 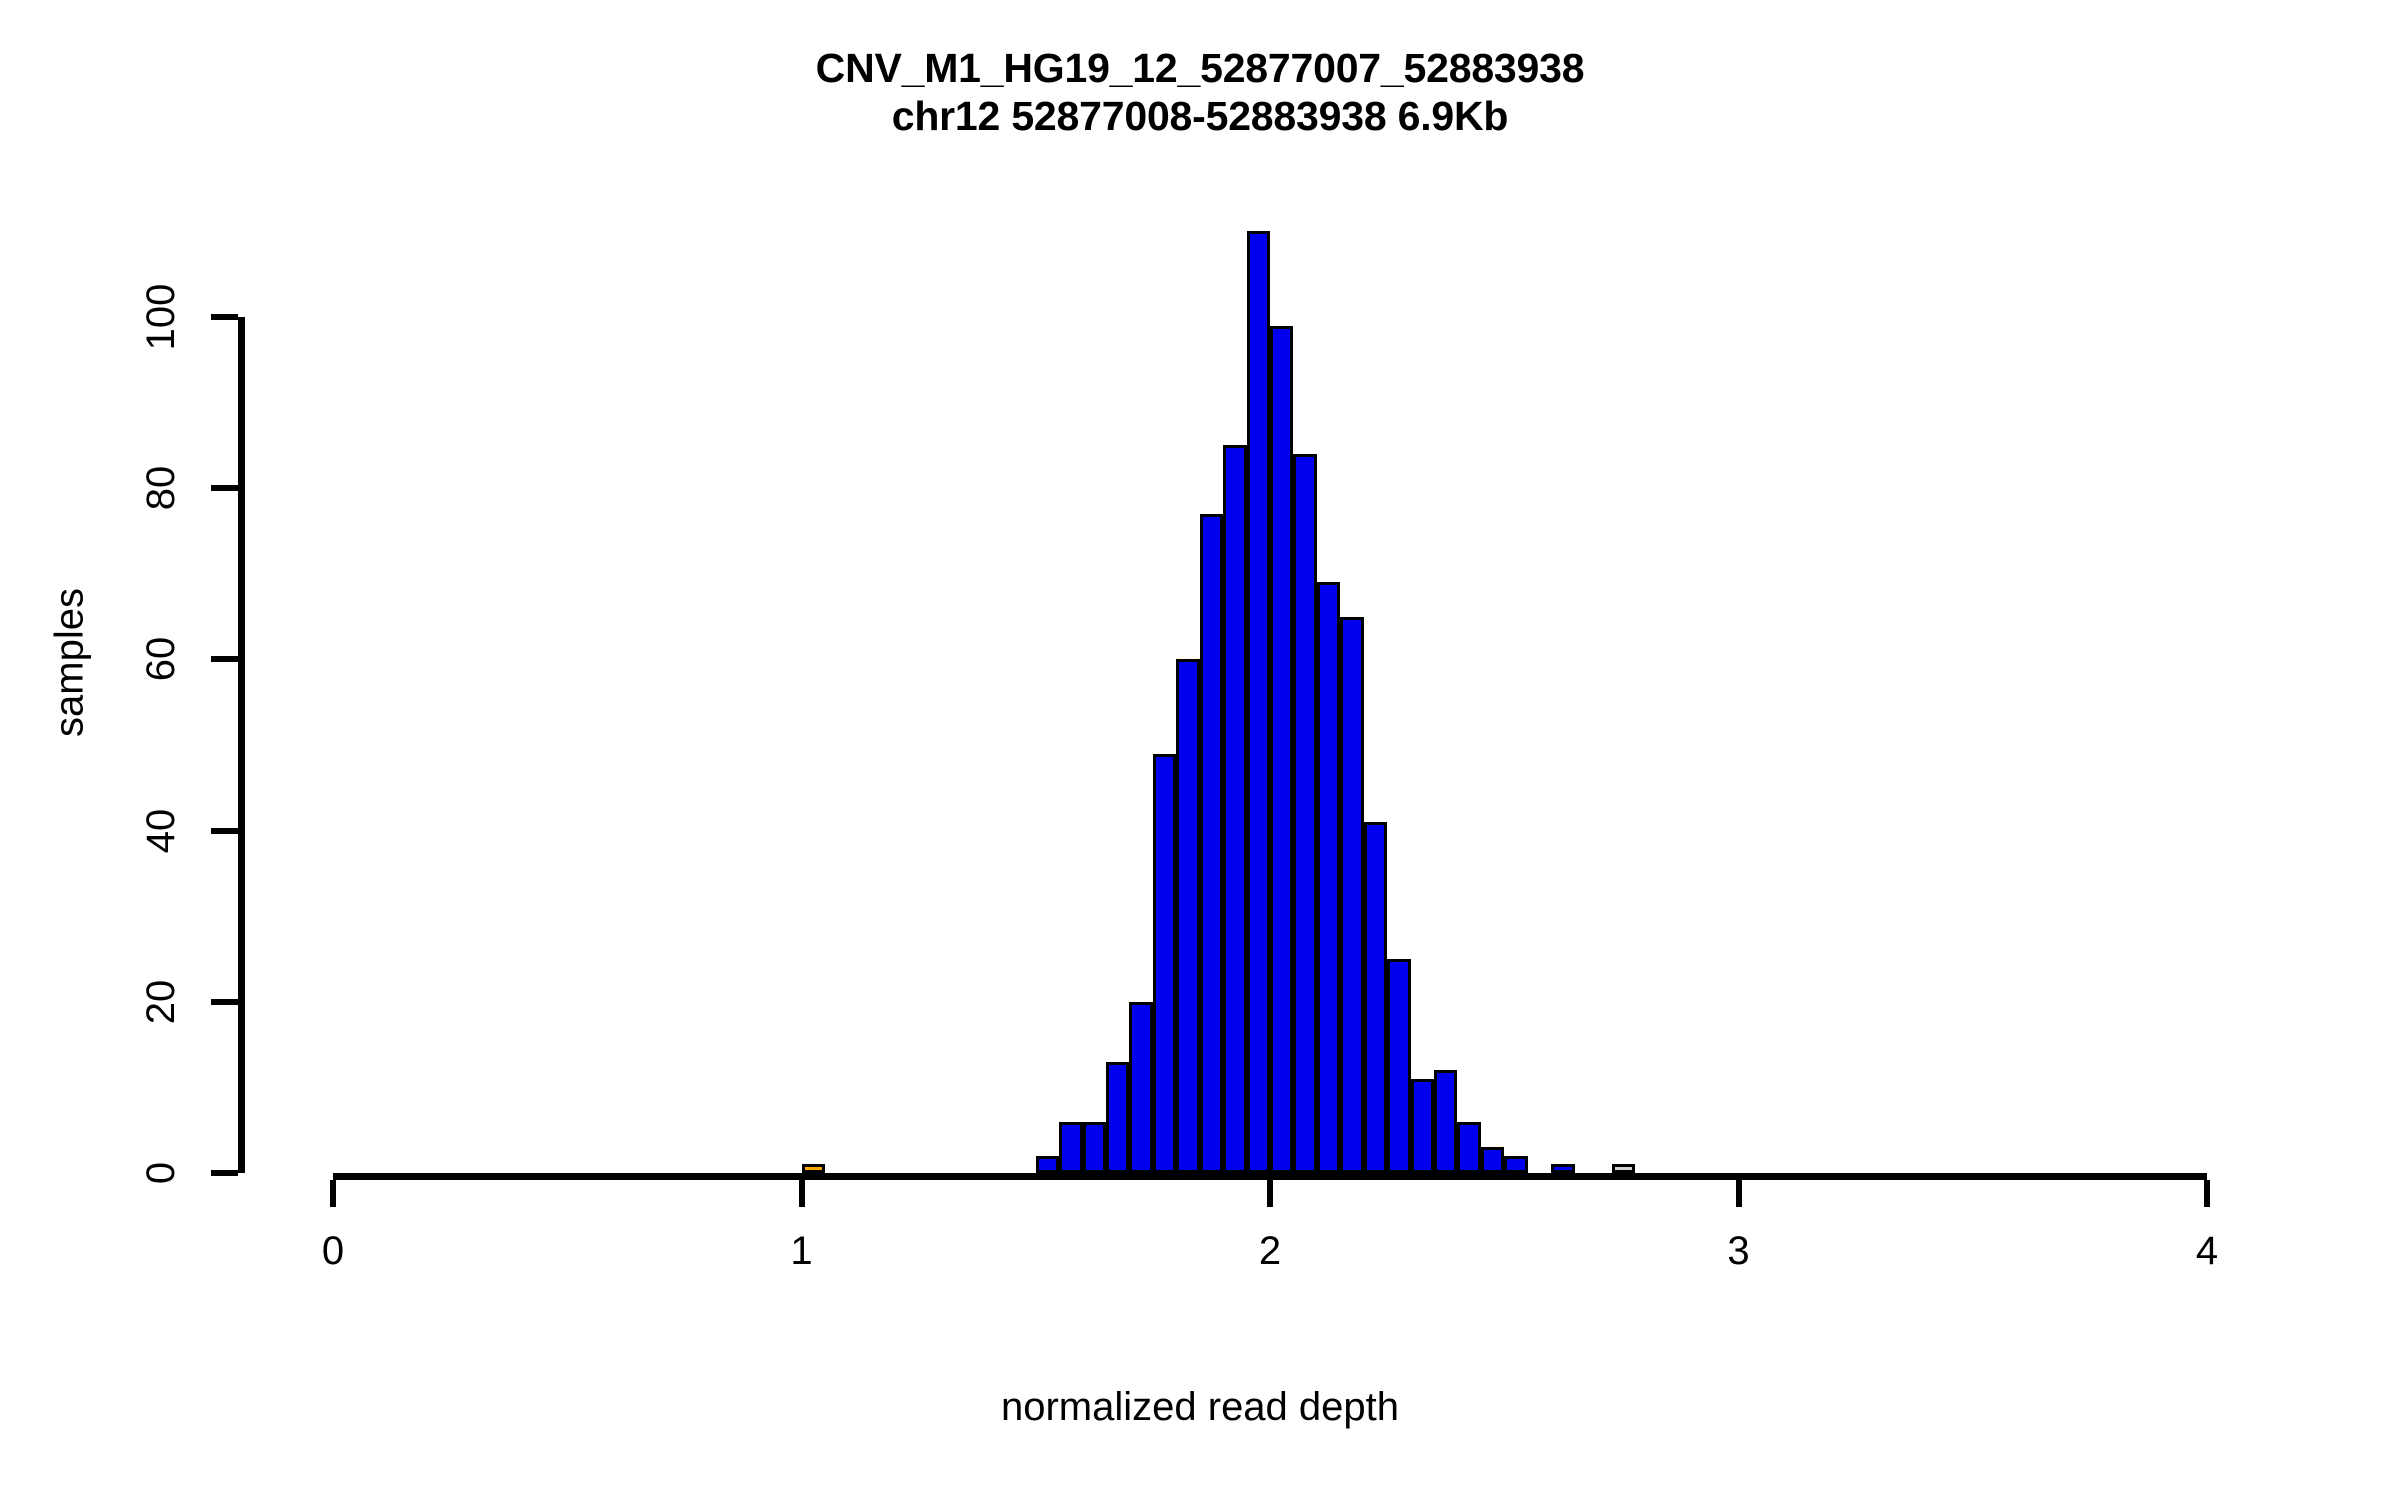 What do you see at coordinates (1270, 1251) in the screenshot?
I see `x-axis-tick-label: 2` at bounding box center [1270, 1251].